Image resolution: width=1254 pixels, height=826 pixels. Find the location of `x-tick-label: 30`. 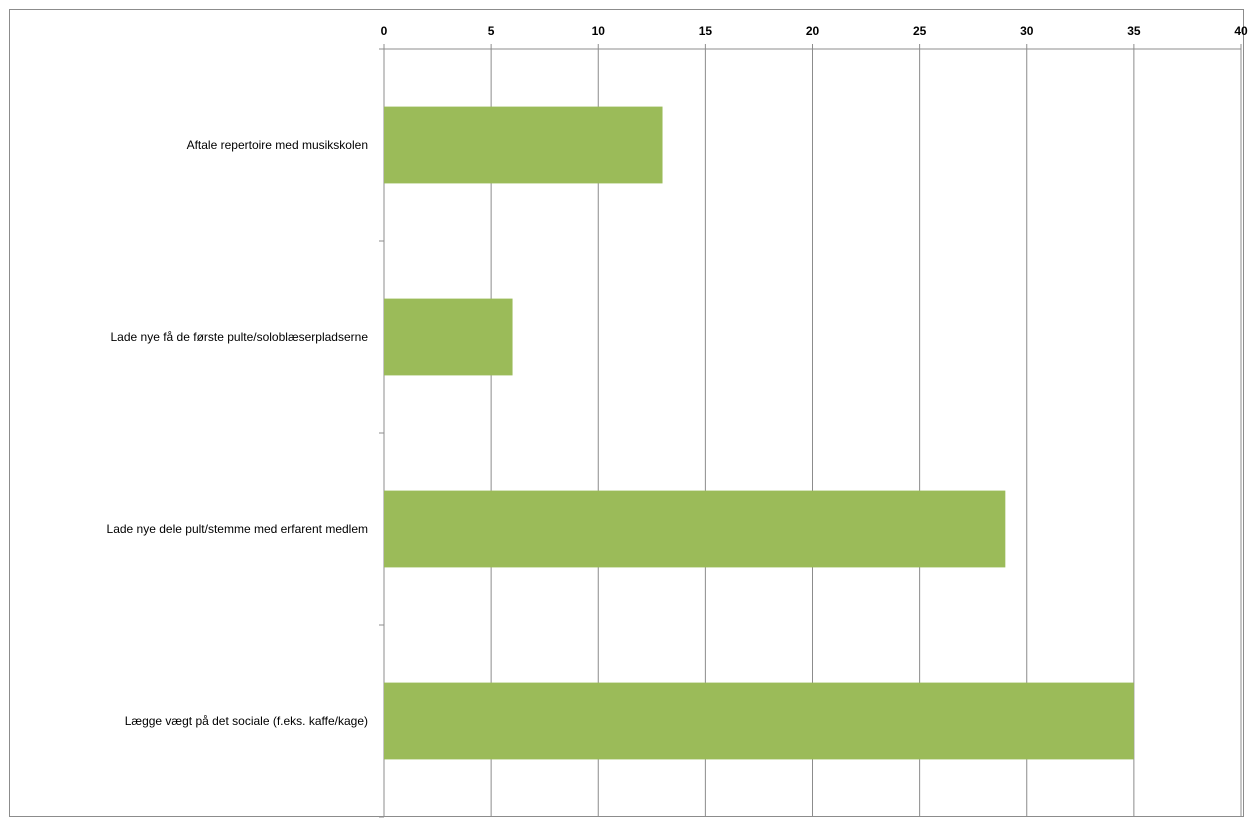

x-tick-label: 30 is located at coordinates (1027, 31).